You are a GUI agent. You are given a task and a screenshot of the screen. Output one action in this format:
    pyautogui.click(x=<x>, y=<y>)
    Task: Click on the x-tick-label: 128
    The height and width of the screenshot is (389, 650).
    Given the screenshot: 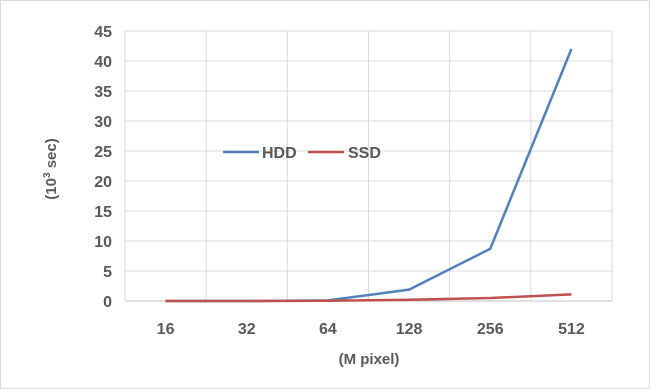 What is the action you would take?
    pyautogui.click(x=409, y=329)
    